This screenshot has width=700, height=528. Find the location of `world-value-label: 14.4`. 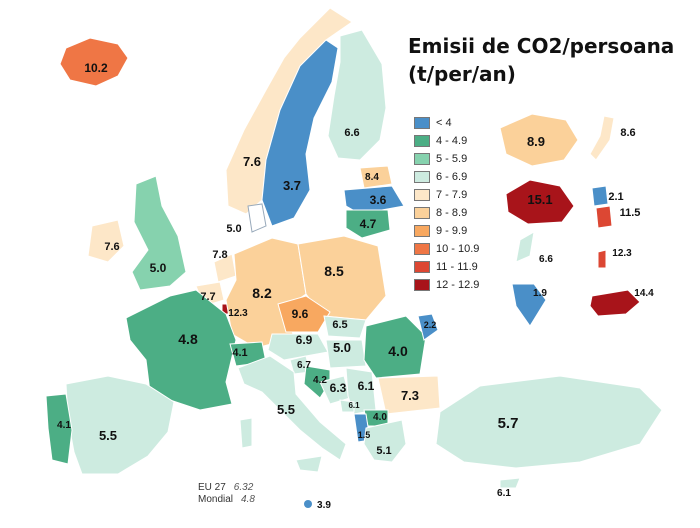

world-value-label: 14.4 is located at coordinates (644, 293).